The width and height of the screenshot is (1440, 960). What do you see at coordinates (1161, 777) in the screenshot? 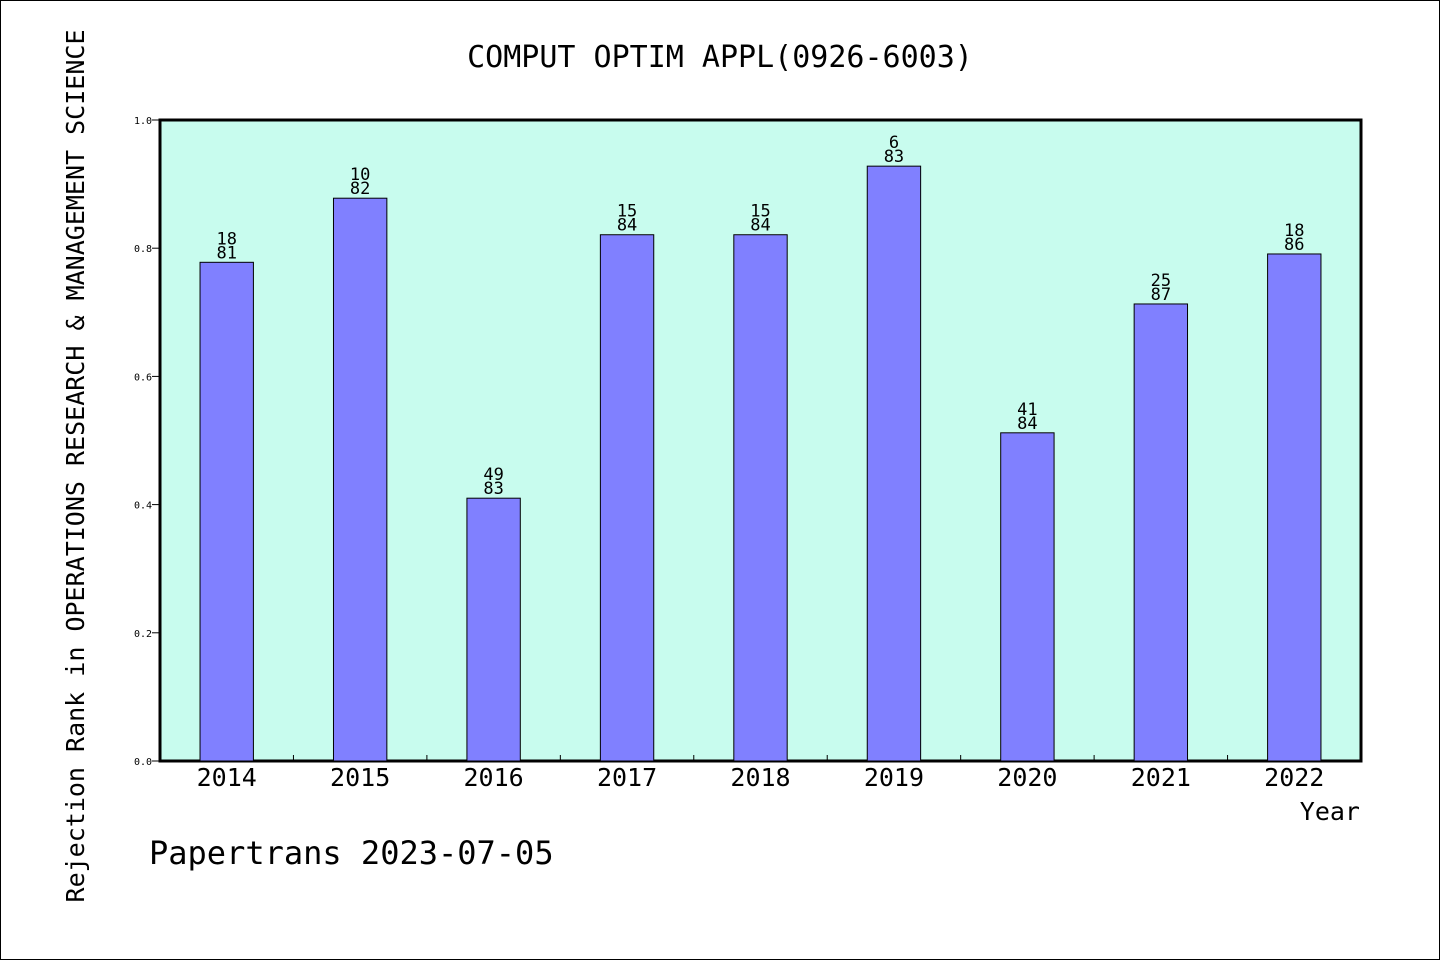
I see `x-tick-label: 2021` at bounding box center [1161, 777].